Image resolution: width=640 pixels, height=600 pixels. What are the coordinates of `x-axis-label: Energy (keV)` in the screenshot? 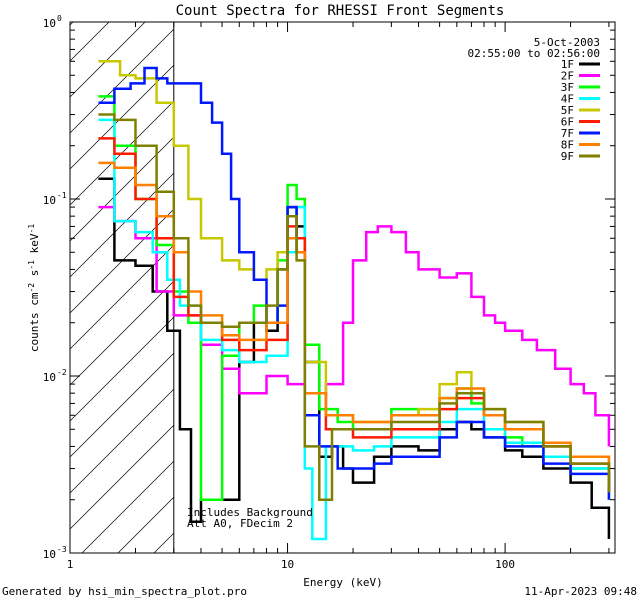 It's located at (342, 582).